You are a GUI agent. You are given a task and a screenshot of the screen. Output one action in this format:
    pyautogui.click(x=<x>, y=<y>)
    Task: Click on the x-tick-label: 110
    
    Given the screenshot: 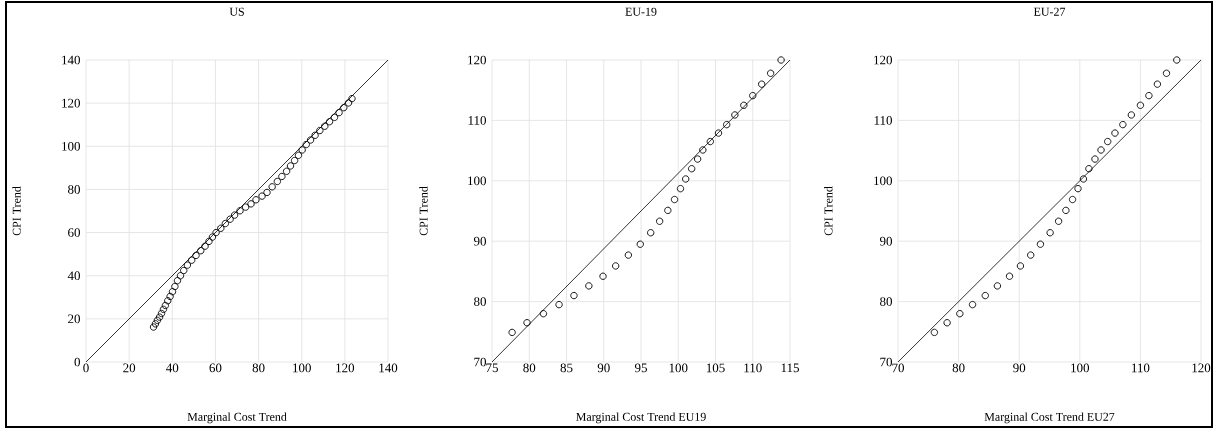 What is the action you would take?
    pyautogui.click(x=1141, y=368)
    